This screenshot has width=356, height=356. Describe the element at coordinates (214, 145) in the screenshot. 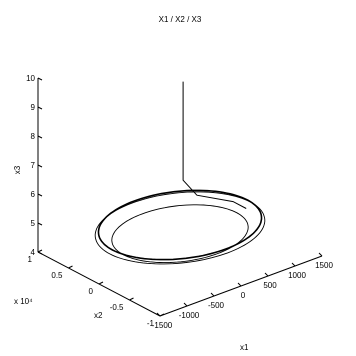

I see `transient-line` at that location.